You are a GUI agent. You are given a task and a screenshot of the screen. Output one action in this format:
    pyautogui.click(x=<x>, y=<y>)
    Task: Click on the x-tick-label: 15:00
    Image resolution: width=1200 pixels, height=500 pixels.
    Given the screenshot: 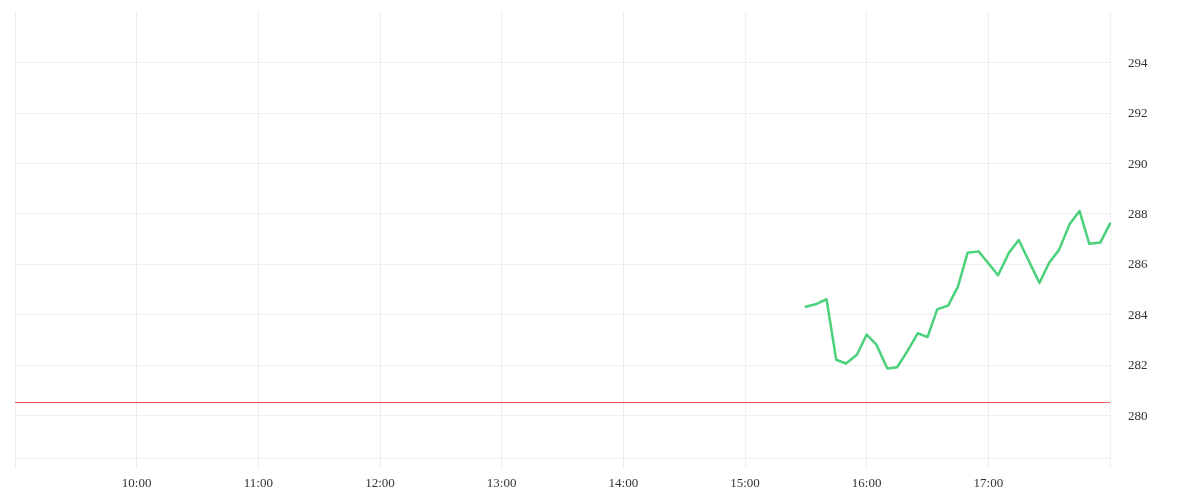 What is the action you would take?
    pyautogui.click(x=745, y=482)
    